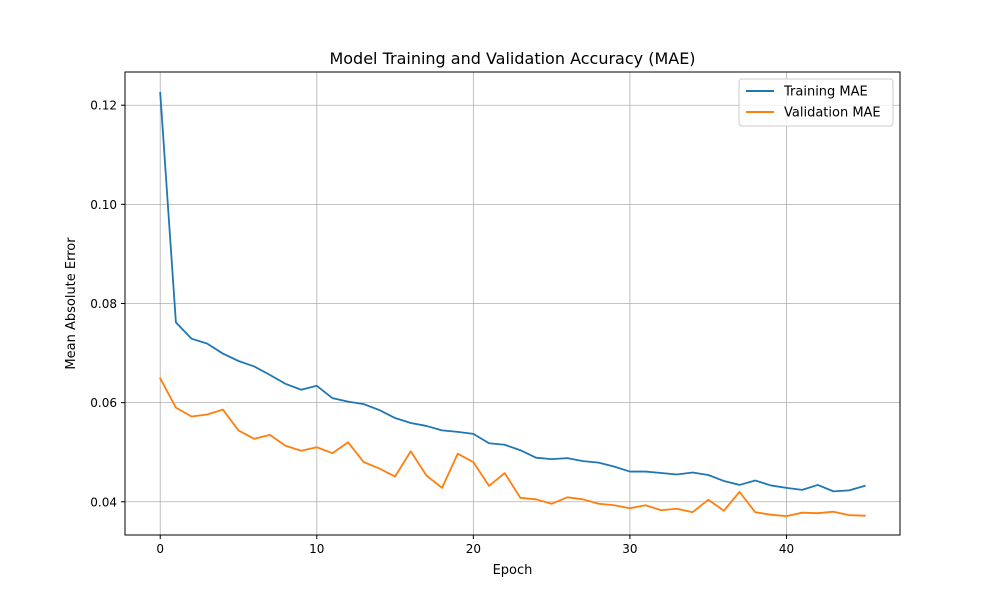  What do you see at coordinates (103, 502) in the screenshot?
I see `y-tick-label: 0.04` at bounding box center [103, 502].